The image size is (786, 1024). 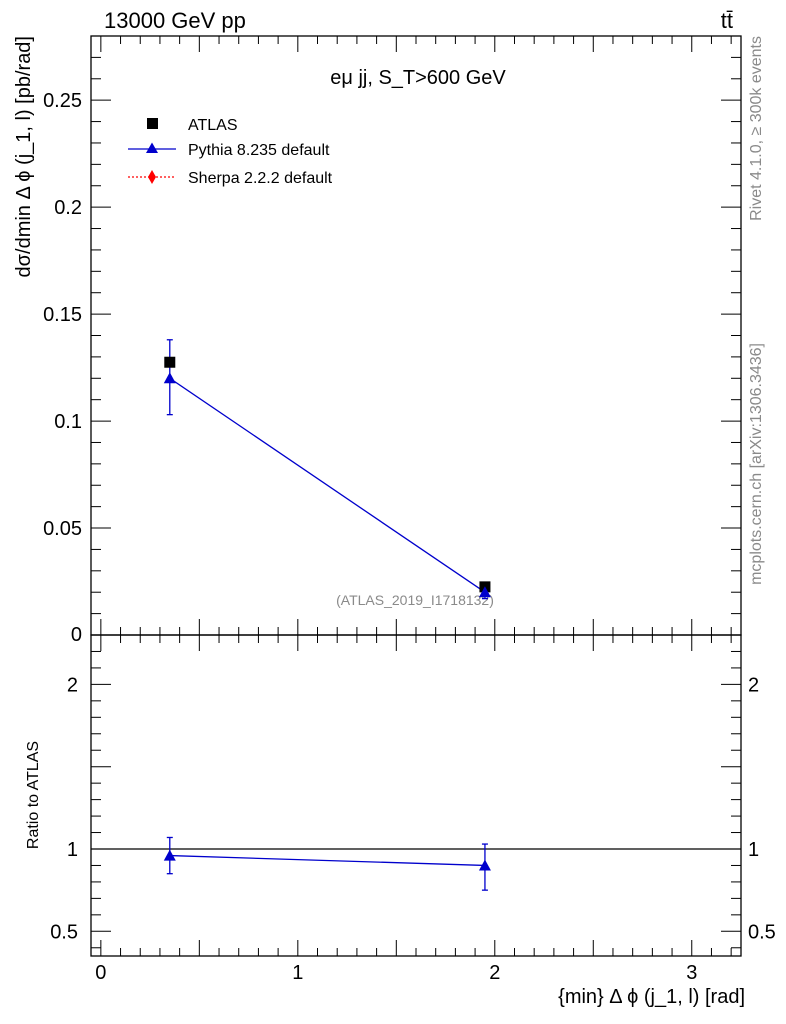 I want to click on main-y-axis-title: dσ/dmin Δ ϕ (j_1, l) [pb/rad], so click(x=24, y=156).